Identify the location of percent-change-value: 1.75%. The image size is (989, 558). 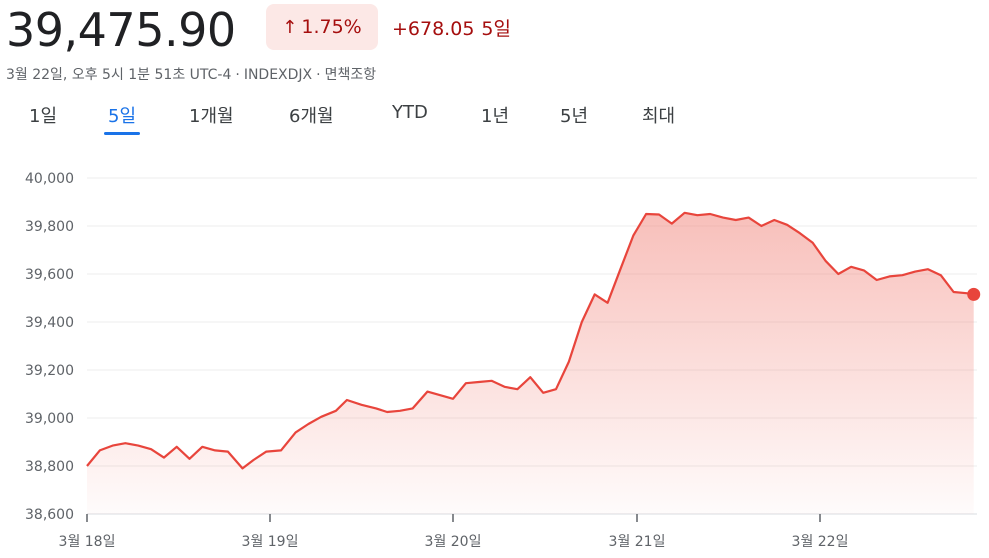
(331, 27).